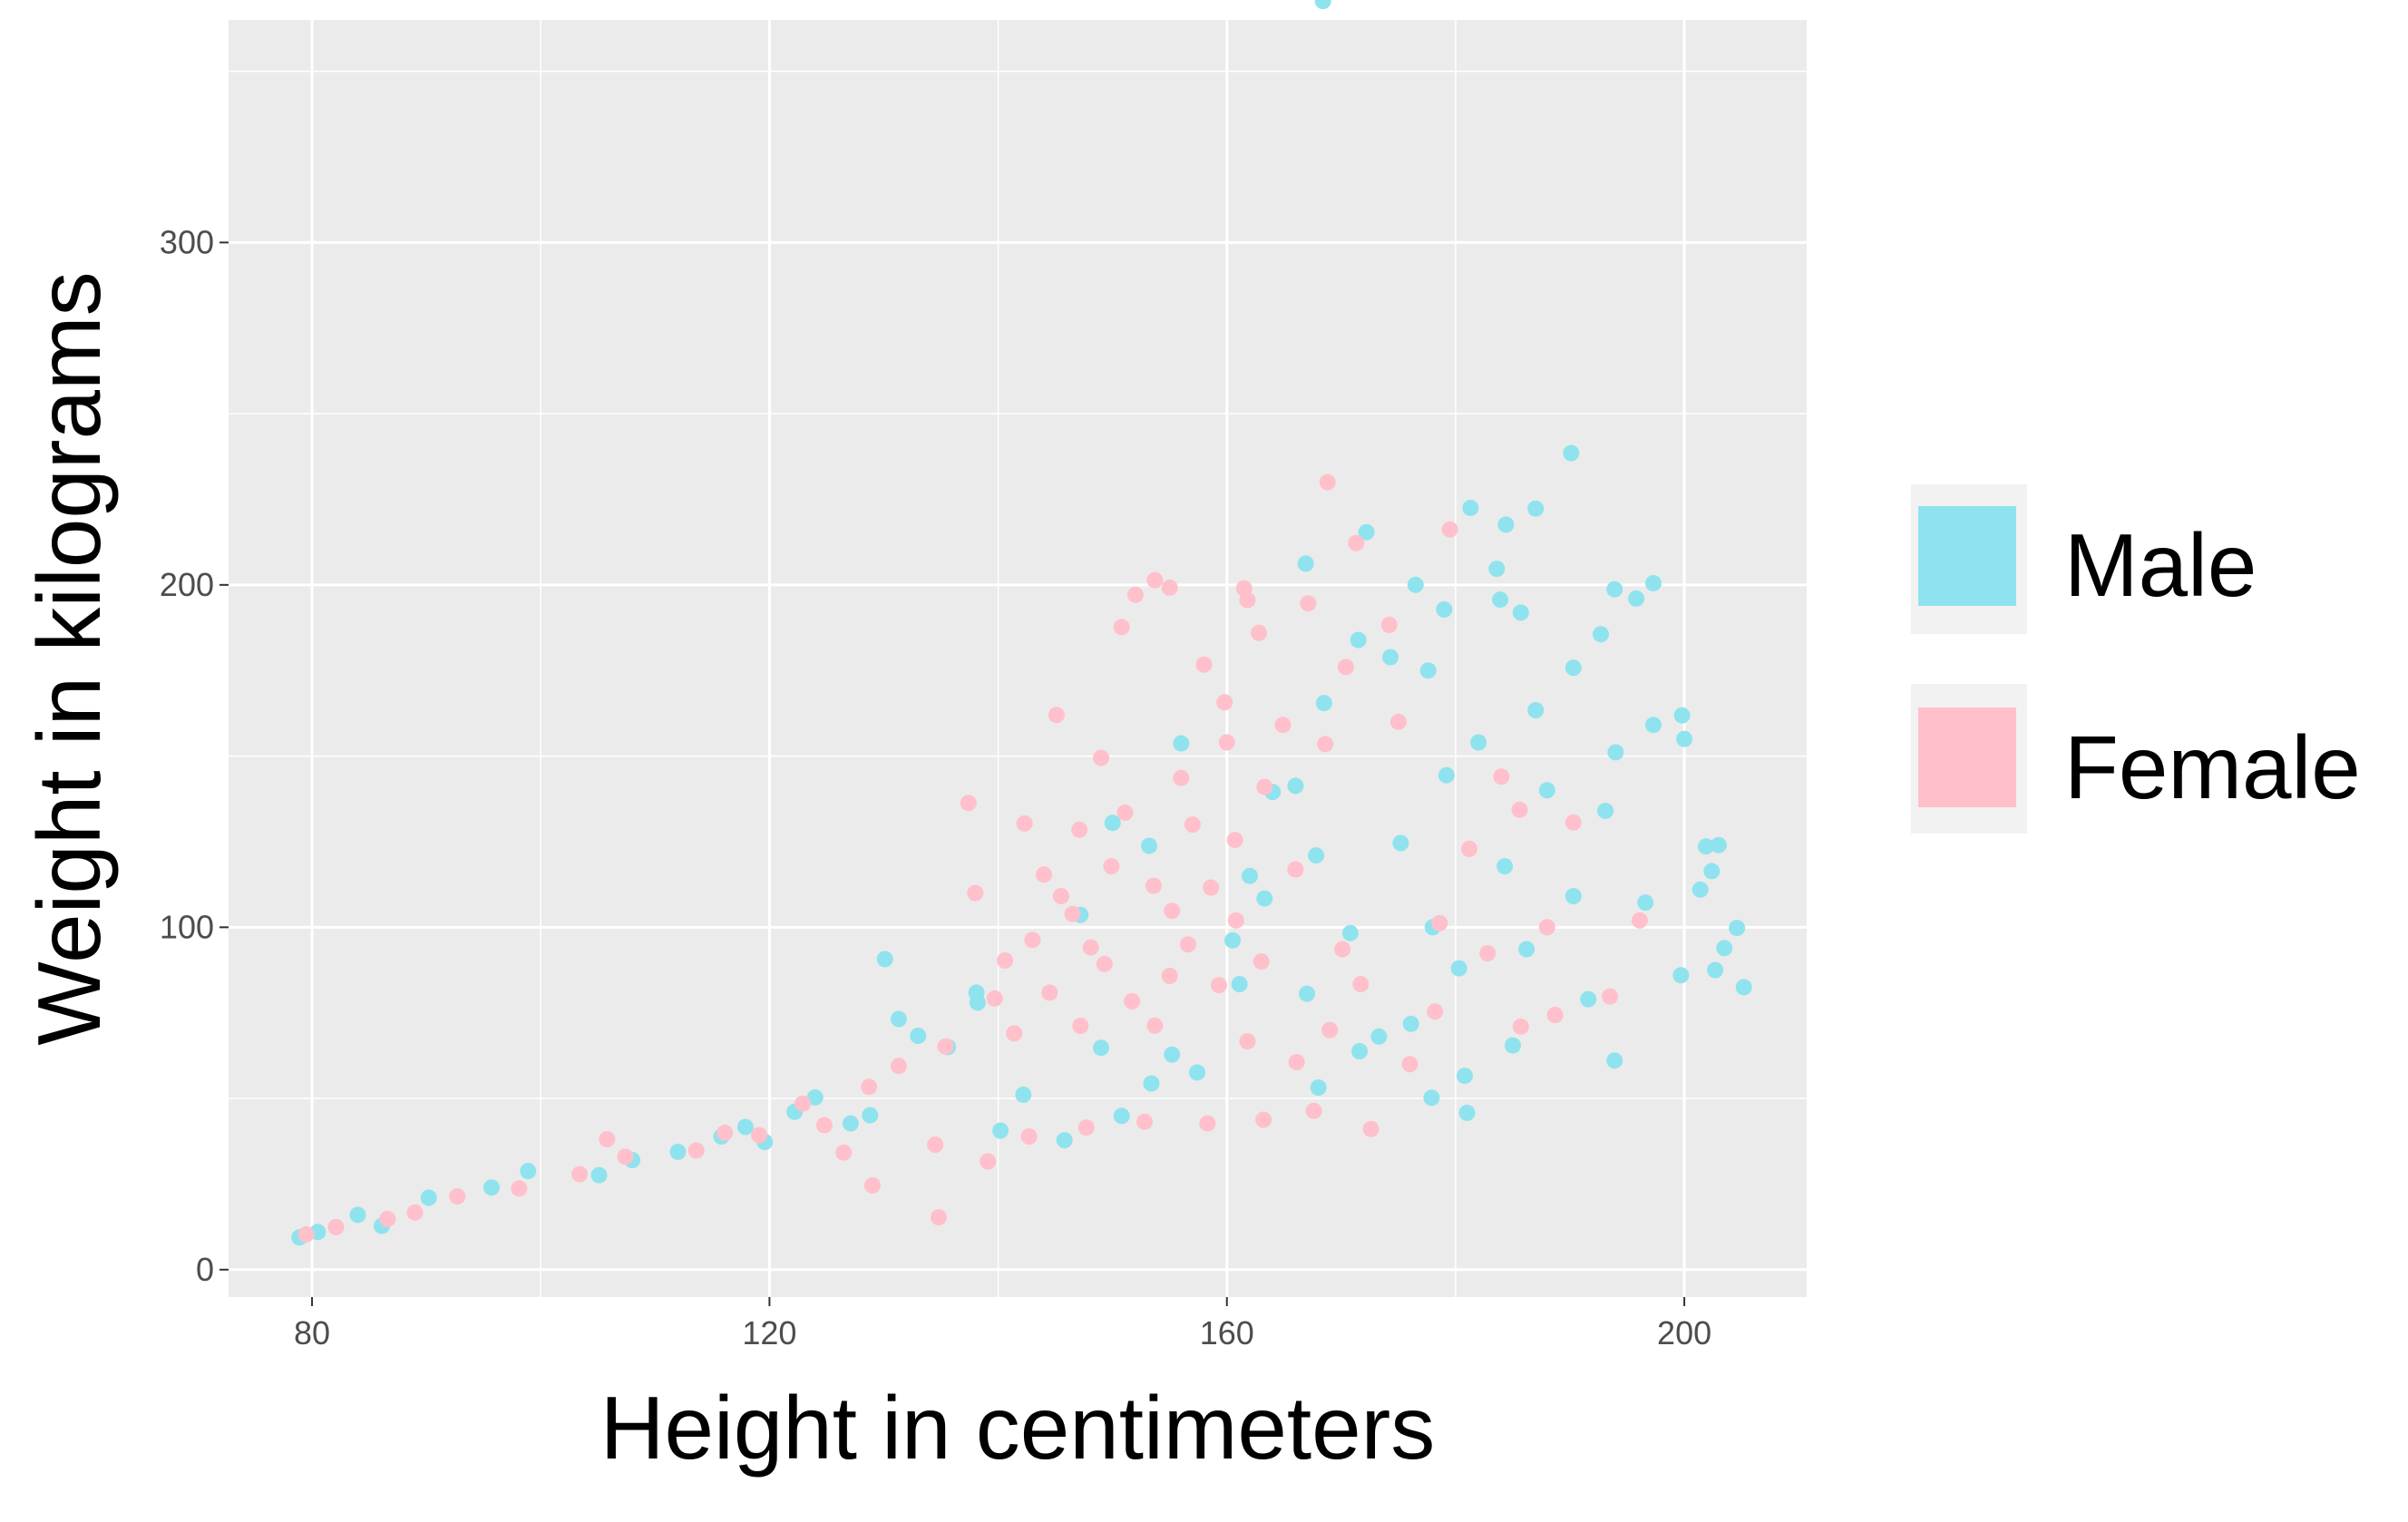 The height and width of the screenshot is (1522, 2408). What do you see at coordinates (1967, 556) in the screenshot?
I see `legend-swatch-male` at bounding box center [1967, 556].